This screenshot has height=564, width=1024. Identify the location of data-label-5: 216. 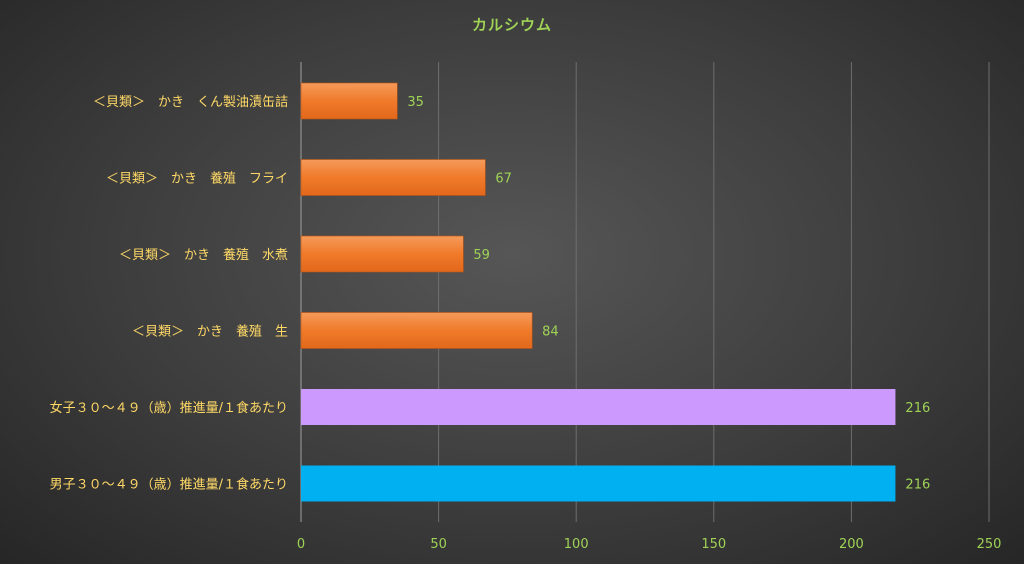
(917, 485).